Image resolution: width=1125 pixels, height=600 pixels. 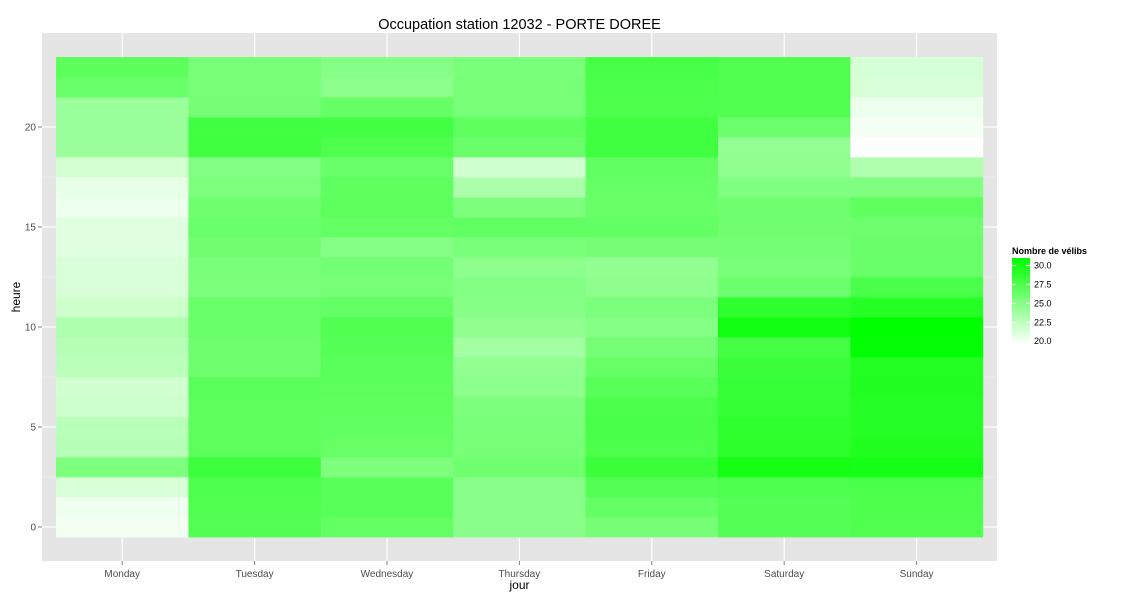 I want to click on y-axis-title: heure, so click(x=16, y=296).